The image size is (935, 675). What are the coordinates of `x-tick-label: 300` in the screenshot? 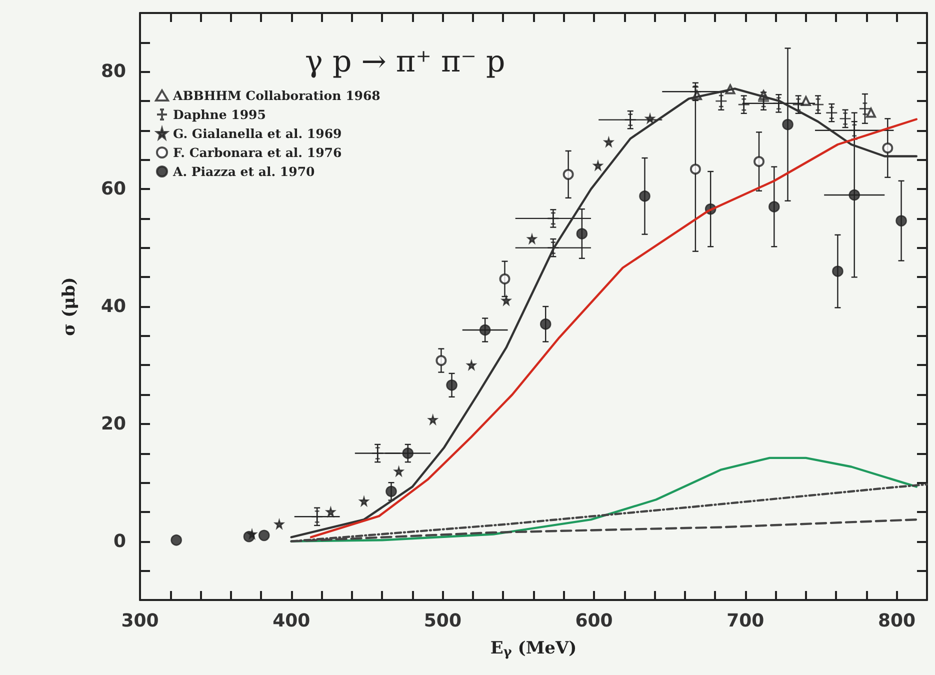 It's located at (140, 621).